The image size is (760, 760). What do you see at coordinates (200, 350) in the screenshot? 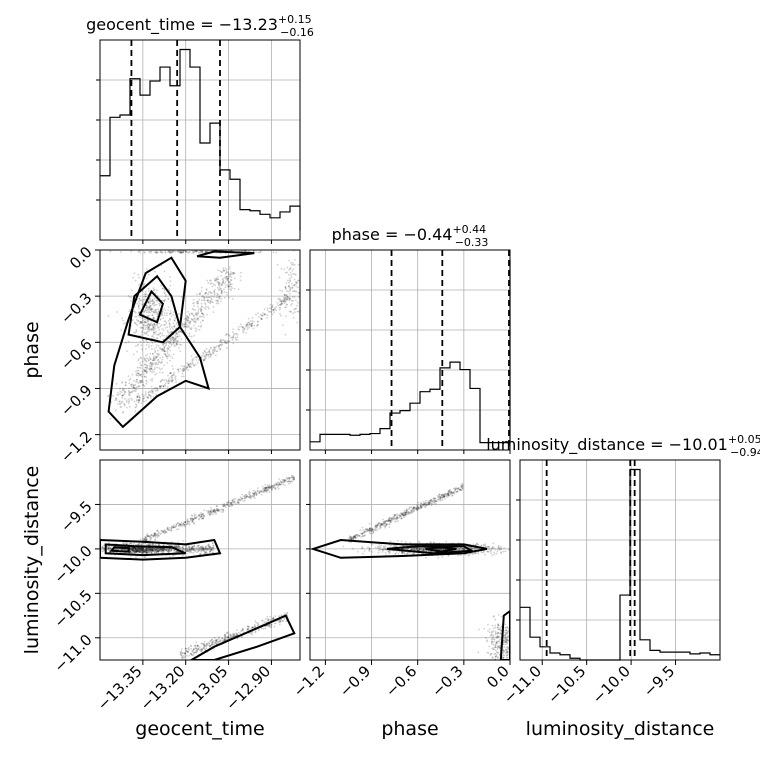
I see `scatter-panel-geocent_time-phase` at bounding box center [200, 350].